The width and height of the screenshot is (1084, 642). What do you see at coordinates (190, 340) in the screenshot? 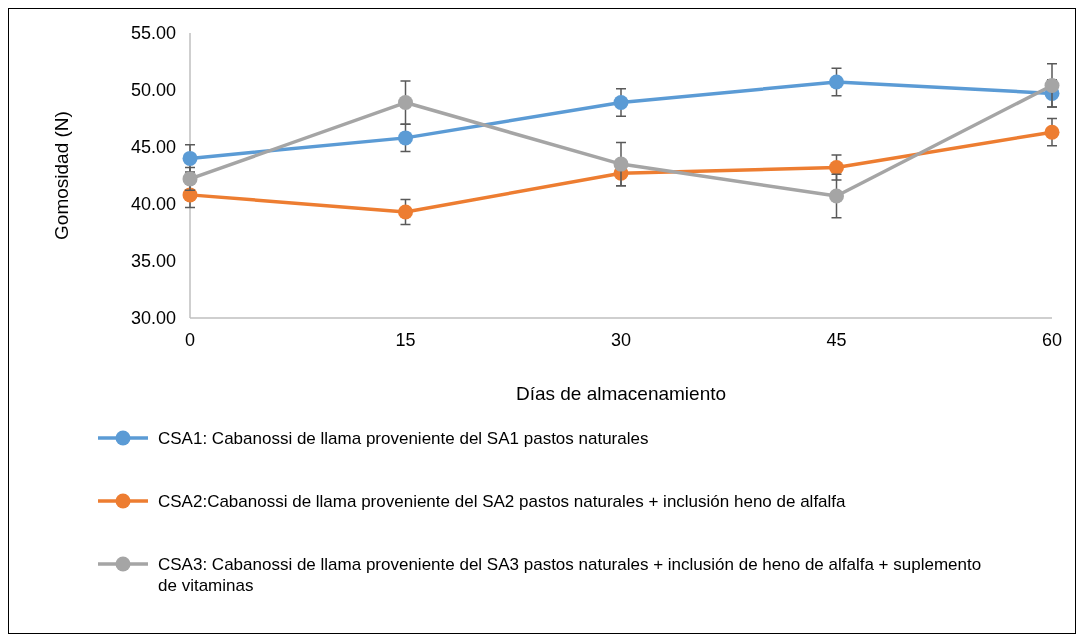
I see `x-tick-label: 0` at bounding box center [190, 340].